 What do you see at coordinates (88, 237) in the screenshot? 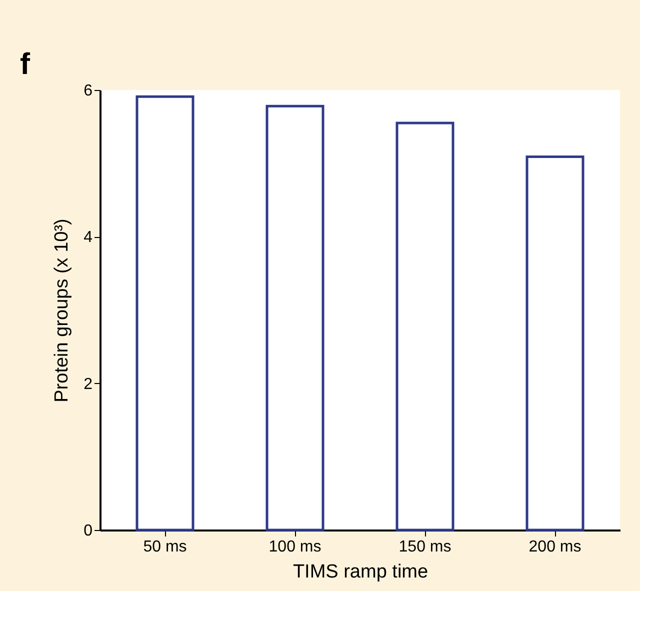
I see `y-tick-label: 4` at bounding box center [88, 237].